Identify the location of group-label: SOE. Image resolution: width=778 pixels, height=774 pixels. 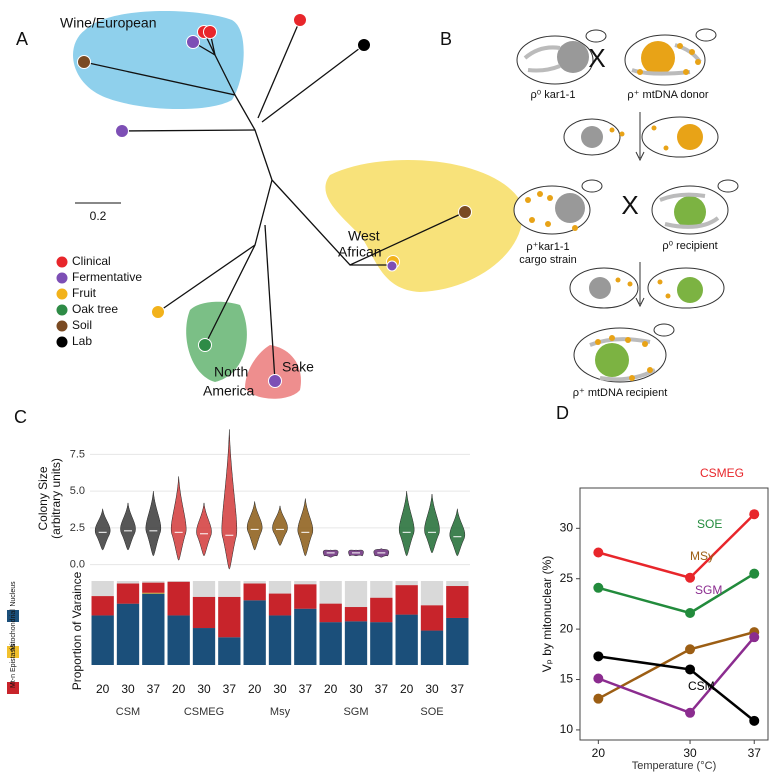
(431, 712).